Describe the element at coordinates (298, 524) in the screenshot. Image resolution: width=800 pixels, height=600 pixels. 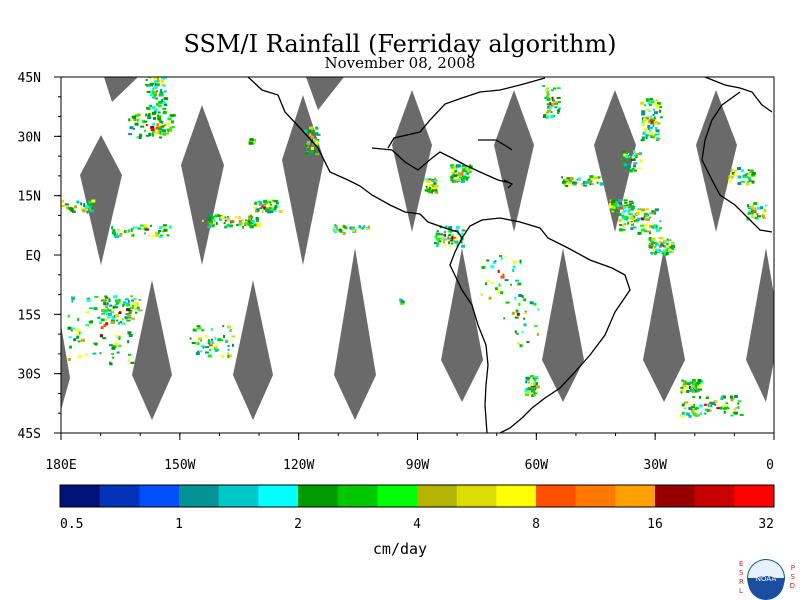
I see `colorbar-tick-label: 2` at that location.